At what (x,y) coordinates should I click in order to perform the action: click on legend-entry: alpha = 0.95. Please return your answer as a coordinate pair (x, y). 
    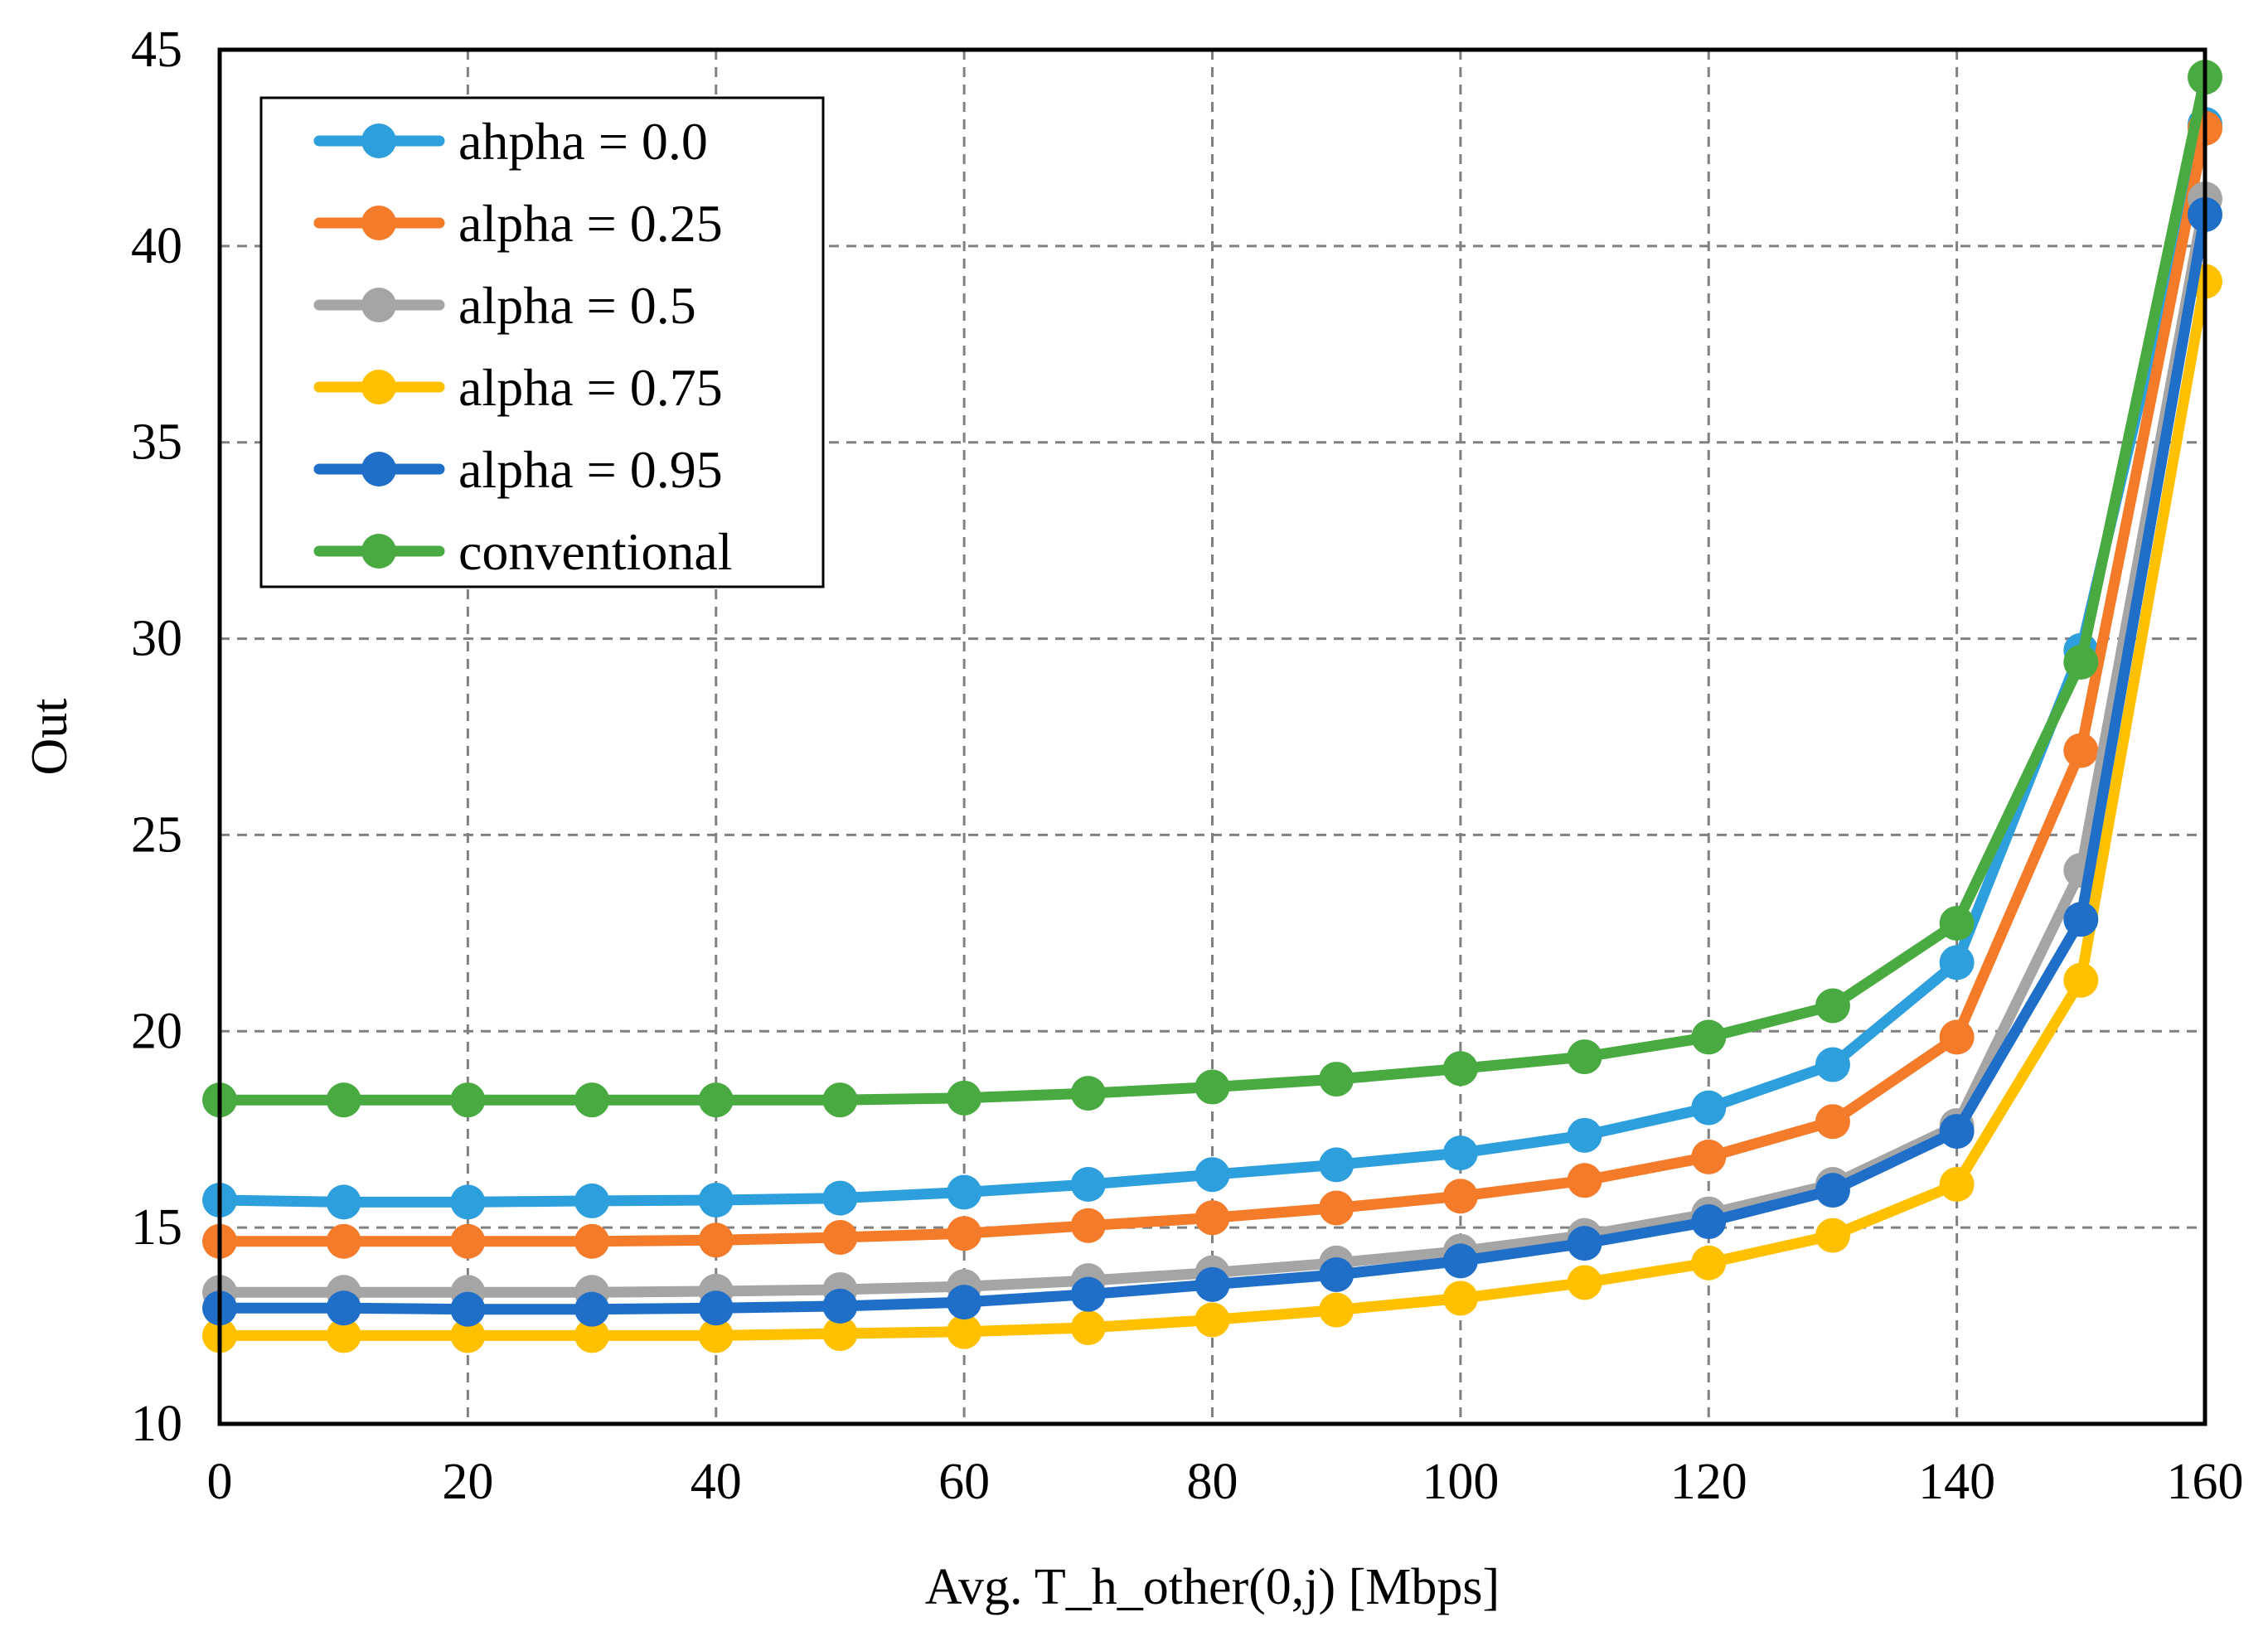
    Looking at the image, I should click on (518, 470).